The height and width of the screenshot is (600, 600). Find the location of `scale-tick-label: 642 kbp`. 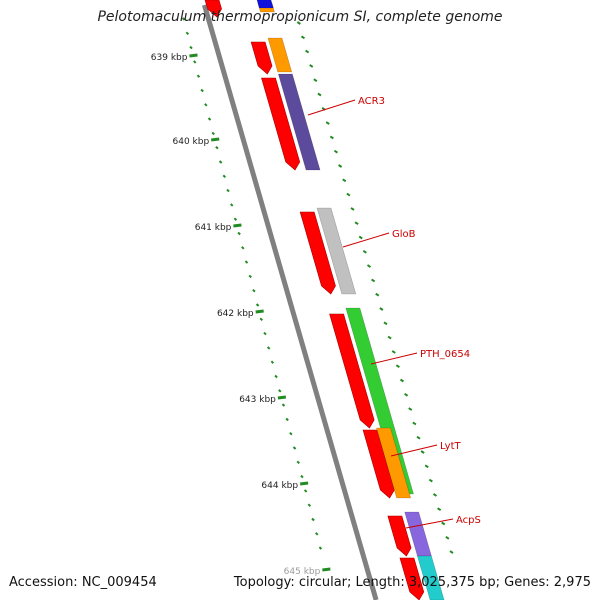

scale-tick-label: 642 kbp is located at coordinates (235, 314).